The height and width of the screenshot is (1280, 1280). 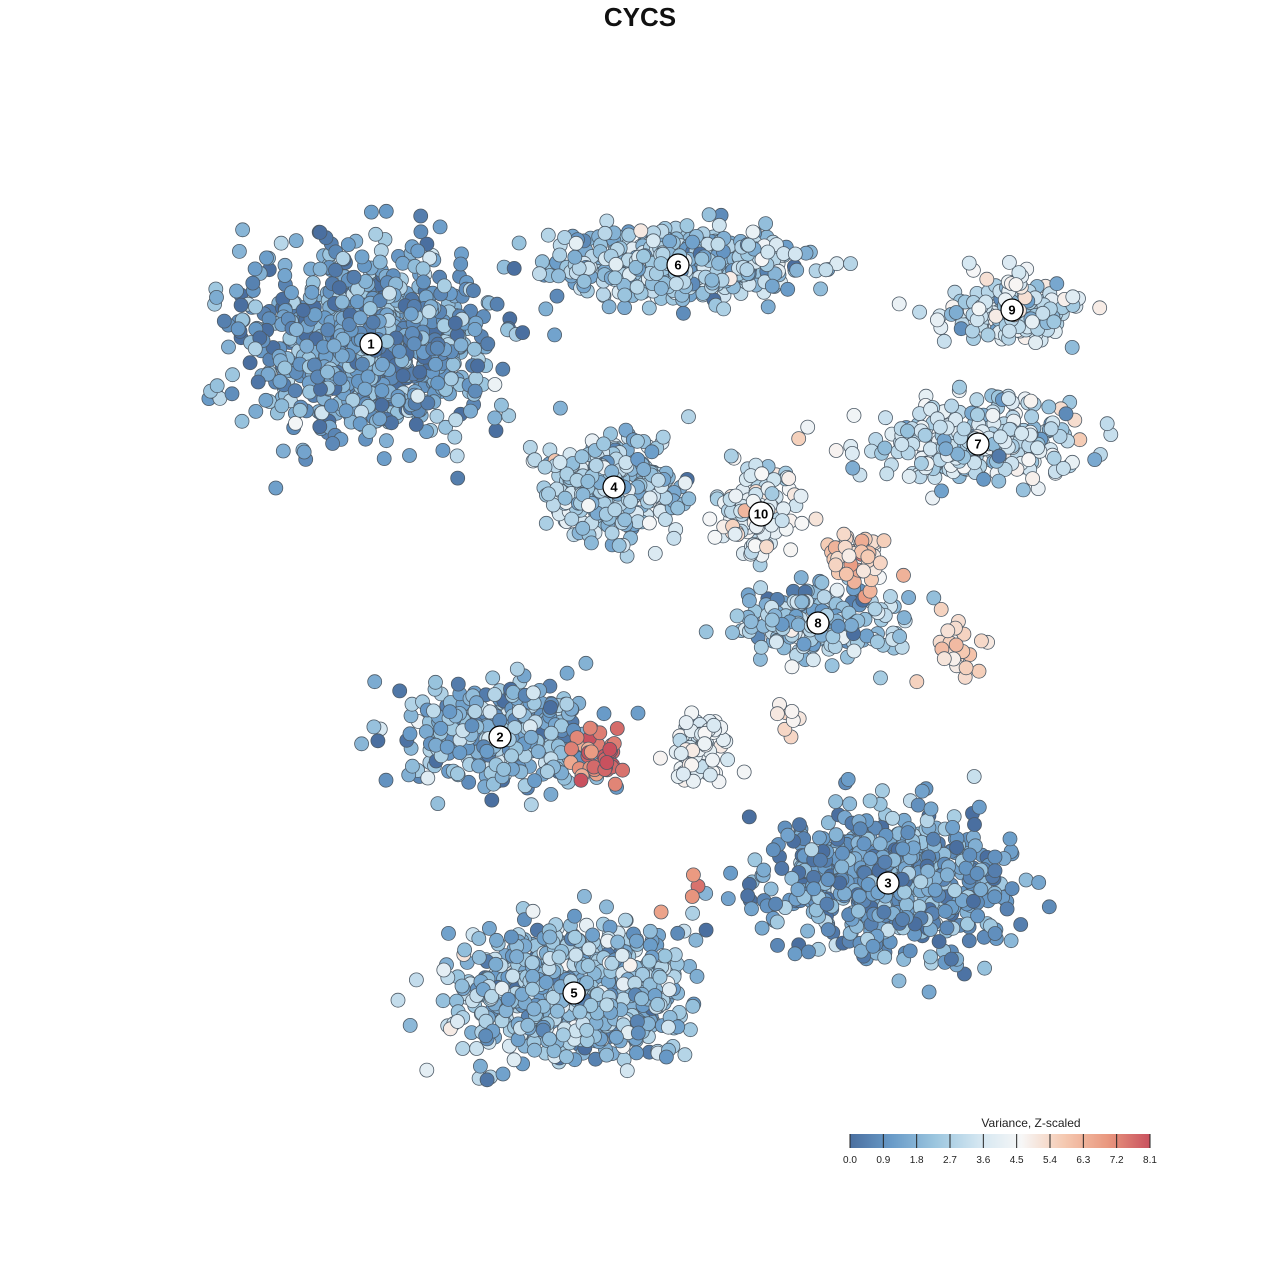 I want to click on cluster-label-1: 1, so click(x=371, y=344).